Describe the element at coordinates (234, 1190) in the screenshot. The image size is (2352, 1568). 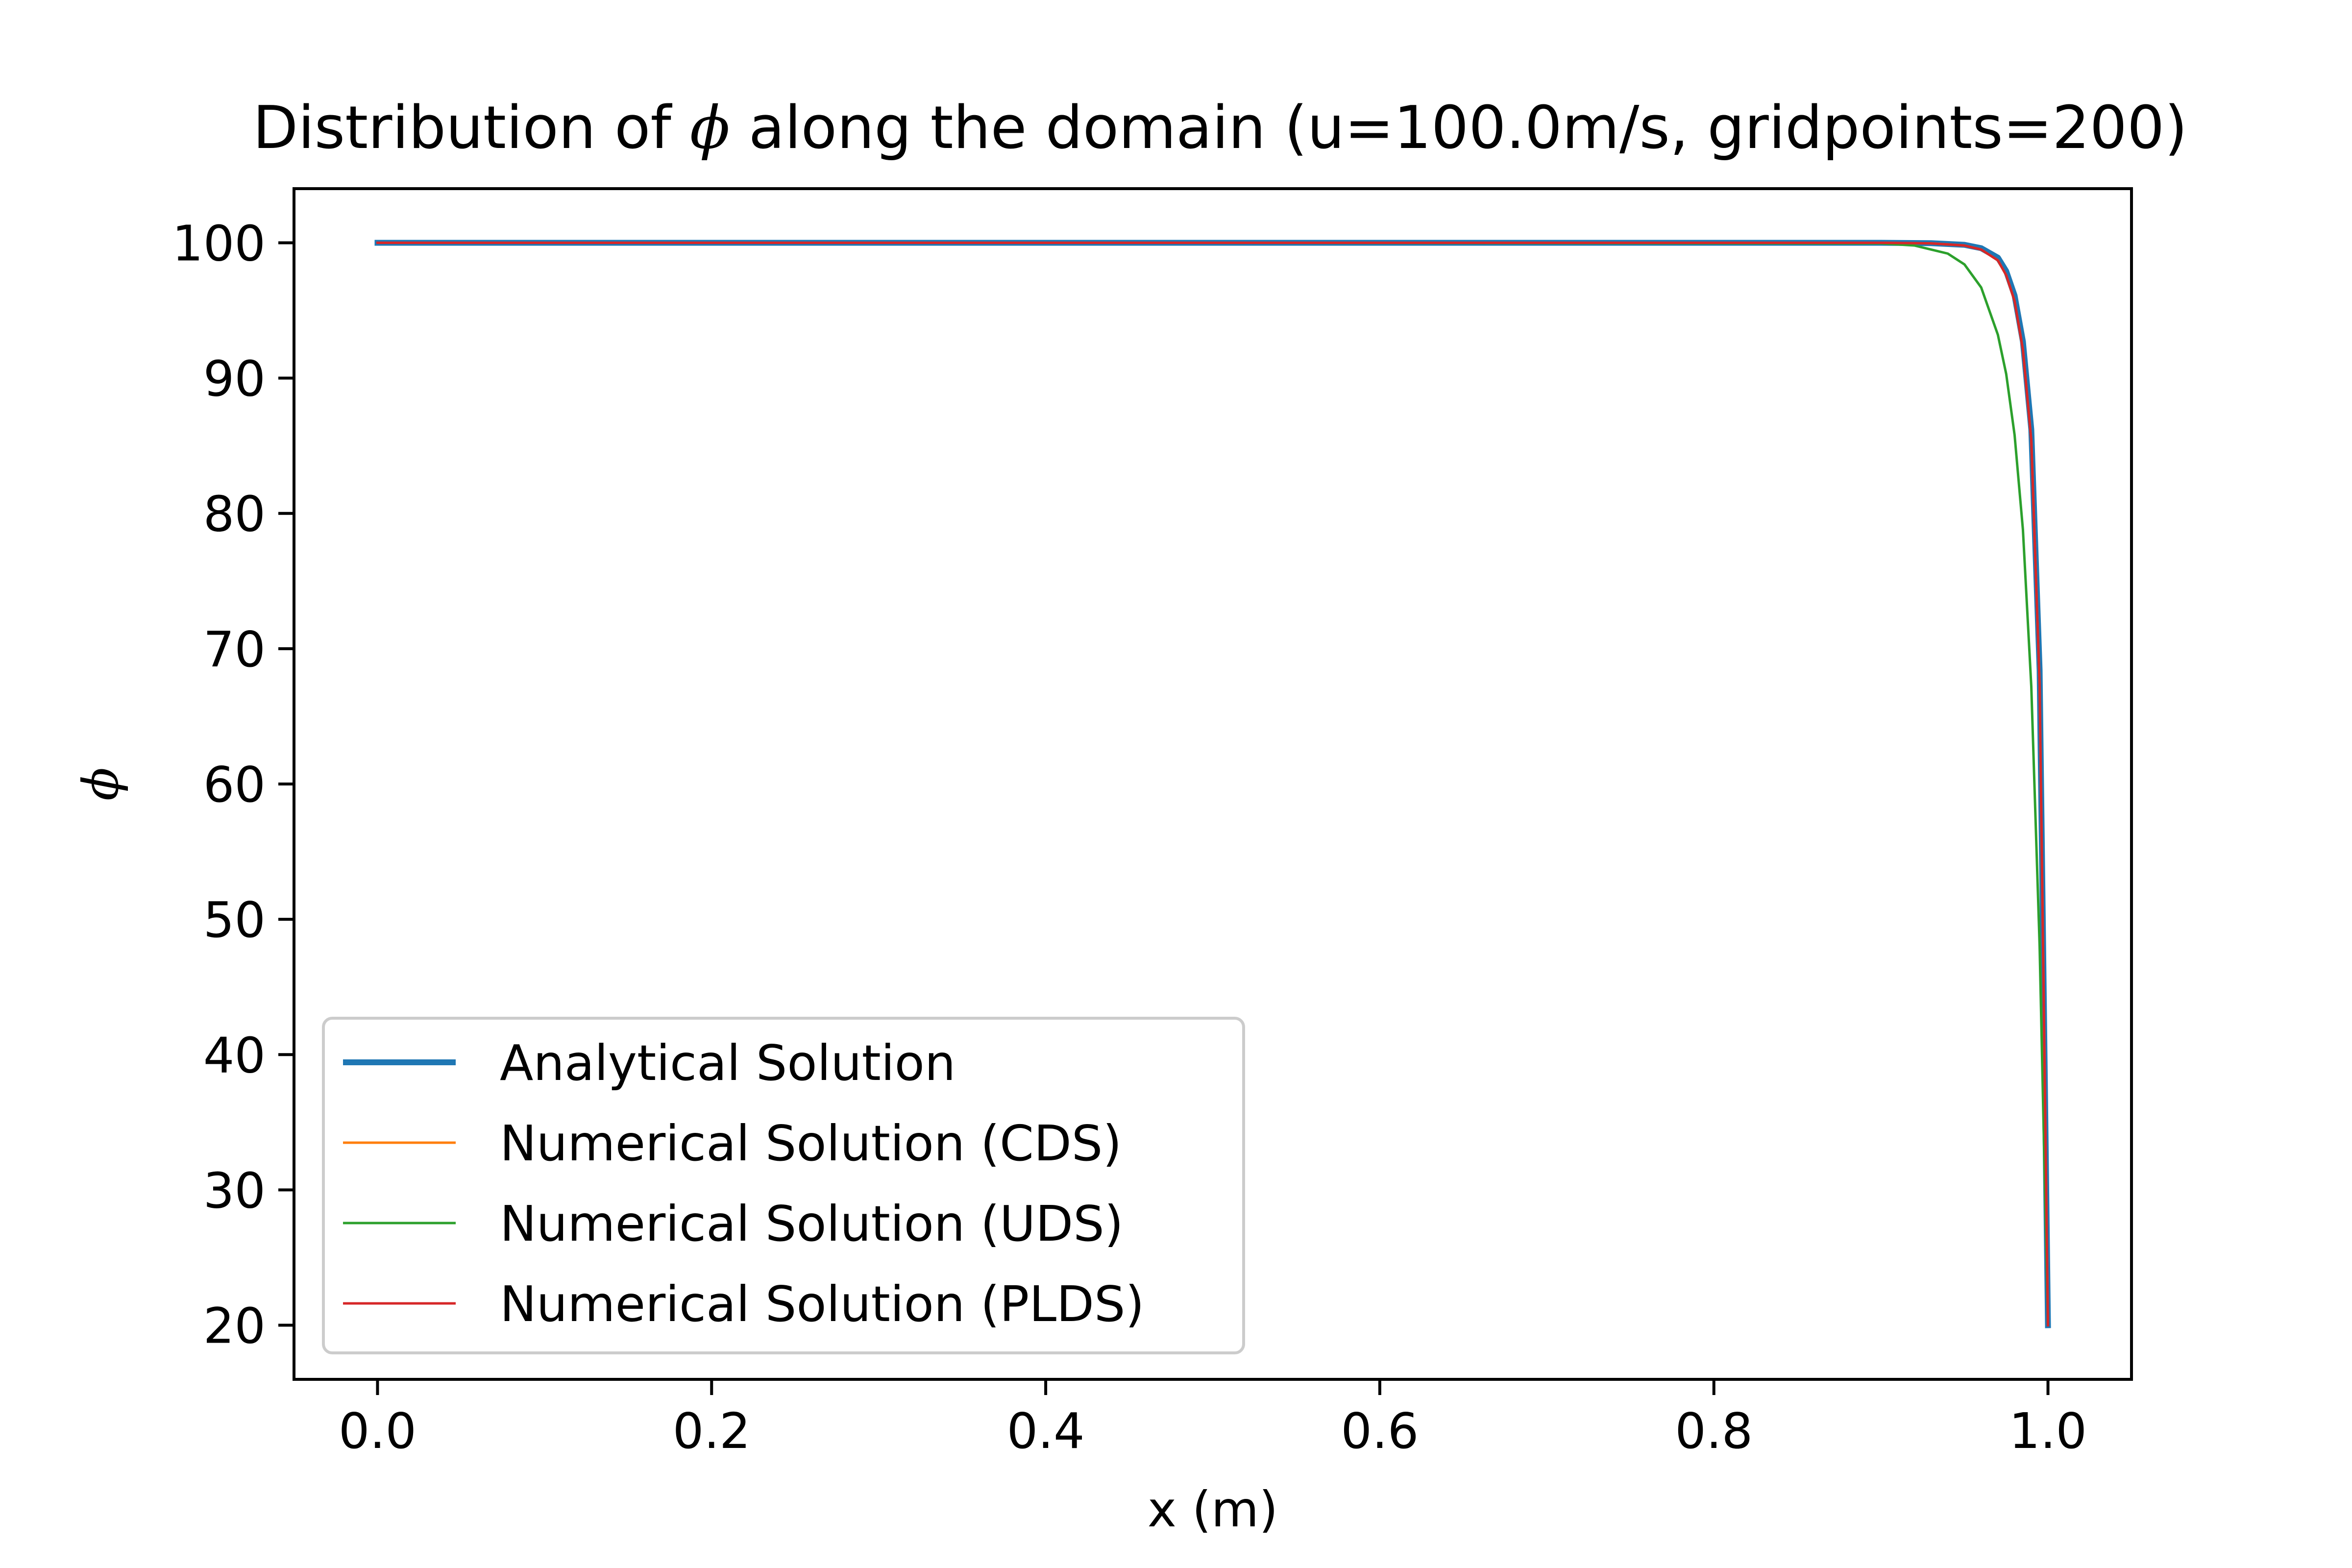
I see `y-tick-label: 30` at that location.